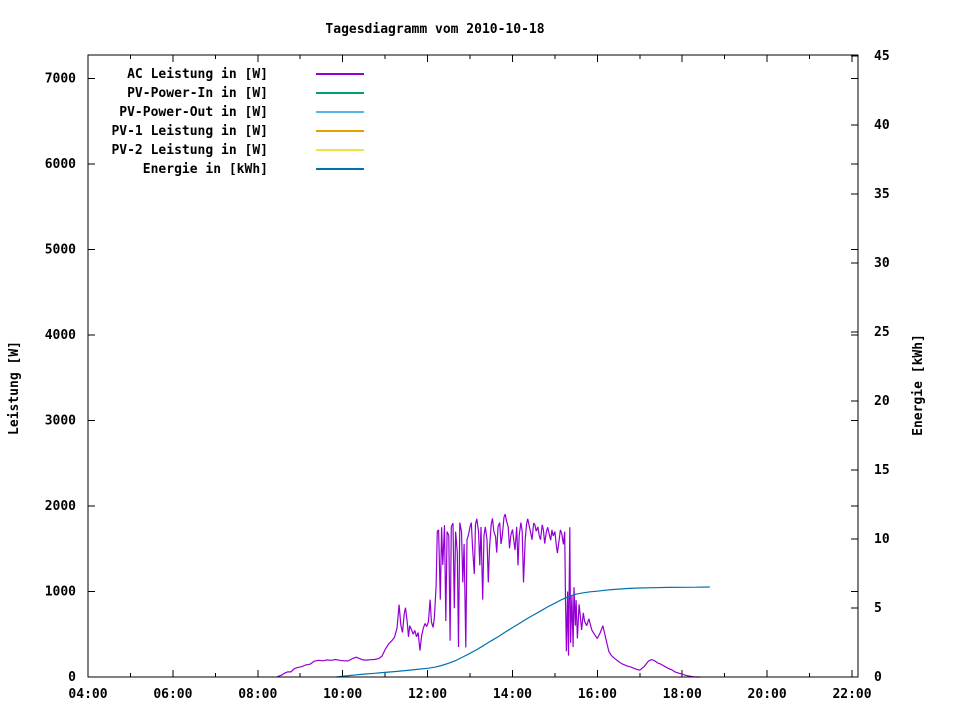  What do you see at coordinates (878, 608) in the screenshot?
I see `y-right-tick-label: 5` at bounding box center [878, 608].